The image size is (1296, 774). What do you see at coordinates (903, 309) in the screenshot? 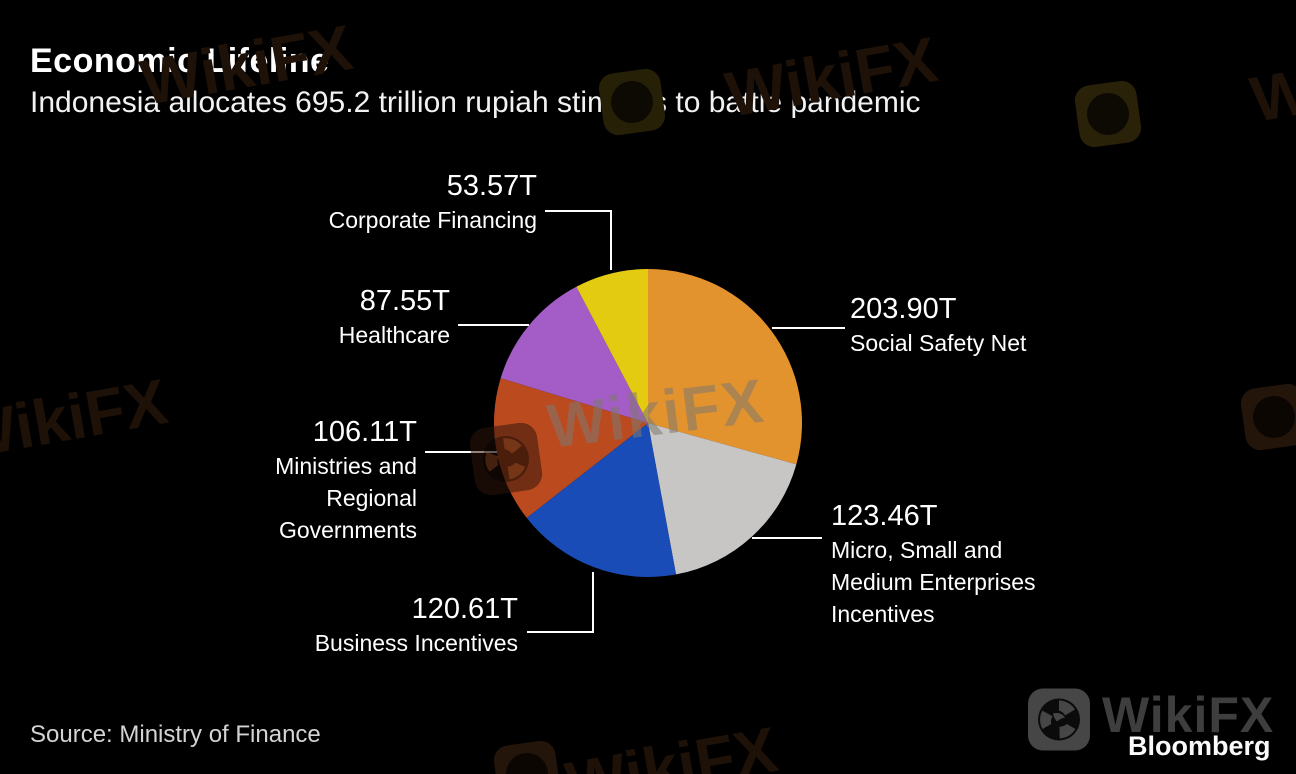
I see `callout-value: 203.90T` at bounding box center [903, 309].